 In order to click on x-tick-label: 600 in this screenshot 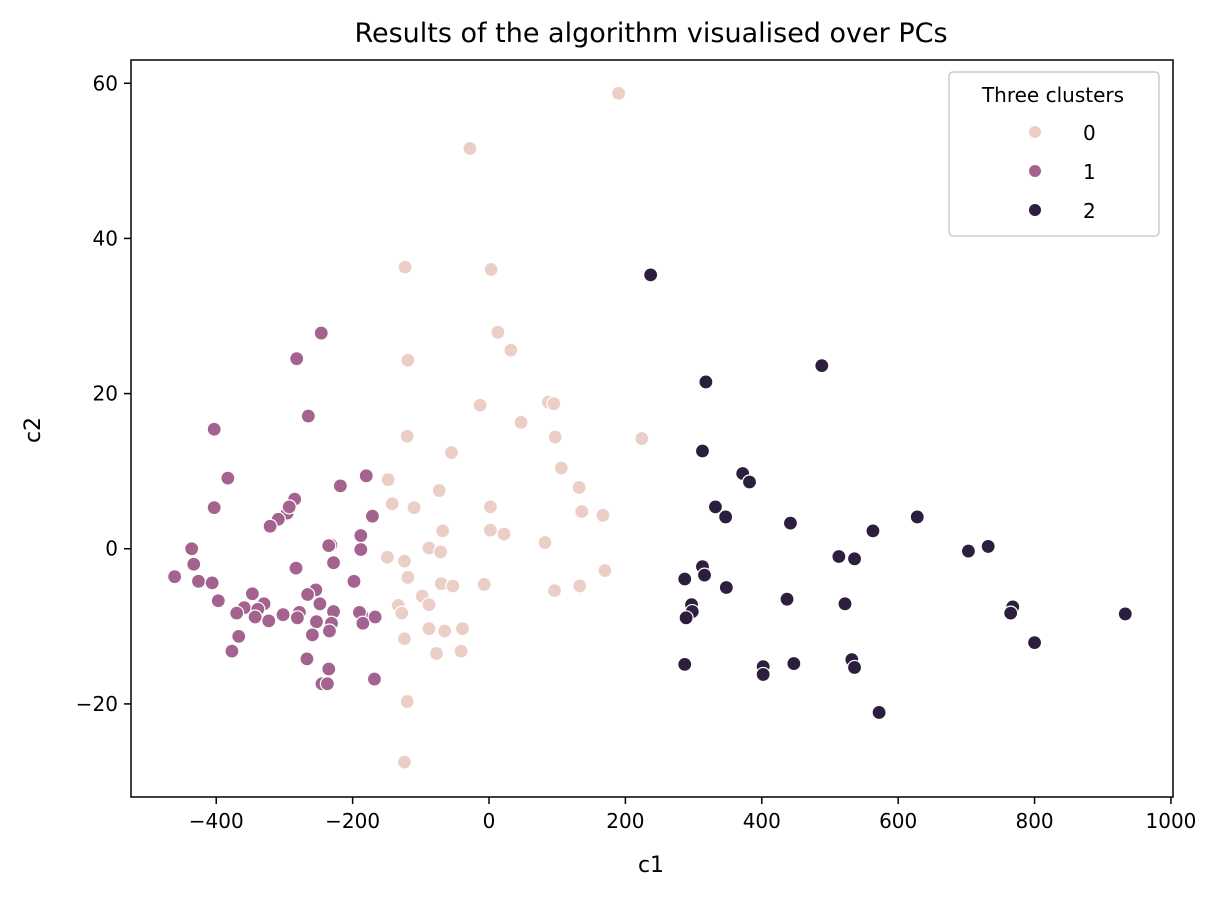, I will do `click(898, 821)`.